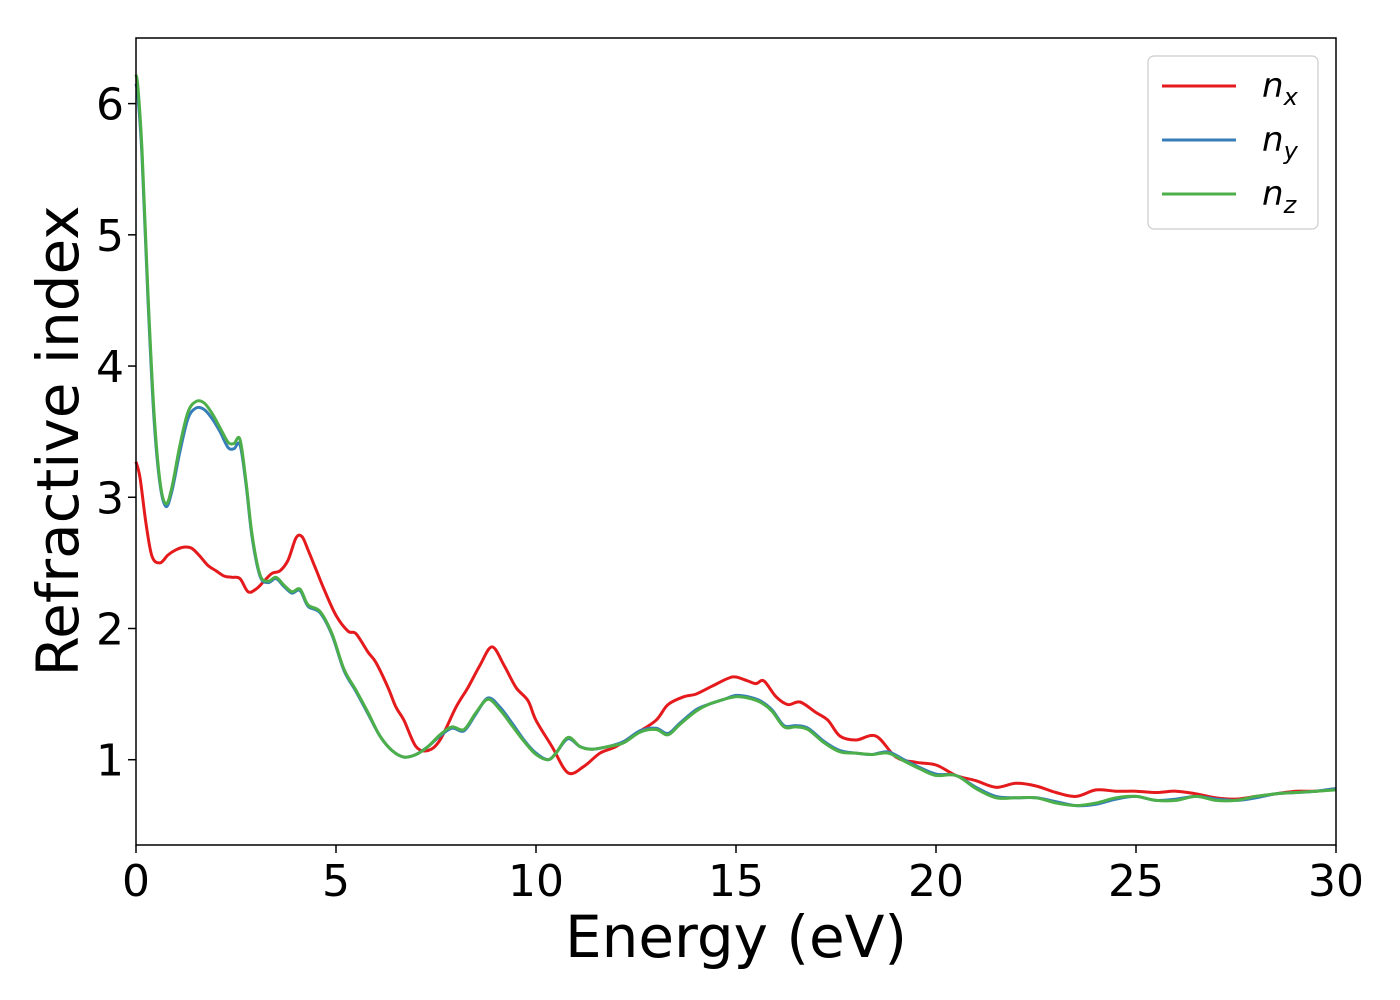 The image size is (1400, 1000). Describe the element at coordinates (1291, 151) in the screenshot. I see `legend-label-ny-sub: y` at that location.